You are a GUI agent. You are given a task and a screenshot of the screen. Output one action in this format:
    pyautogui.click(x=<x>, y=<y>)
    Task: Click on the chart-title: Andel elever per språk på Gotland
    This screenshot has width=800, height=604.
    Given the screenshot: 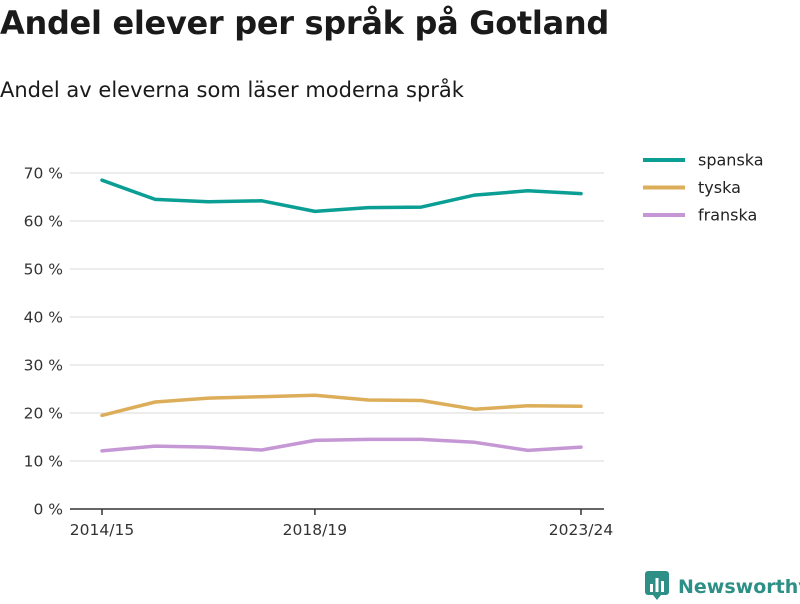 What is the action you would take?
    pyautogui.click(x=304, y=23)
    